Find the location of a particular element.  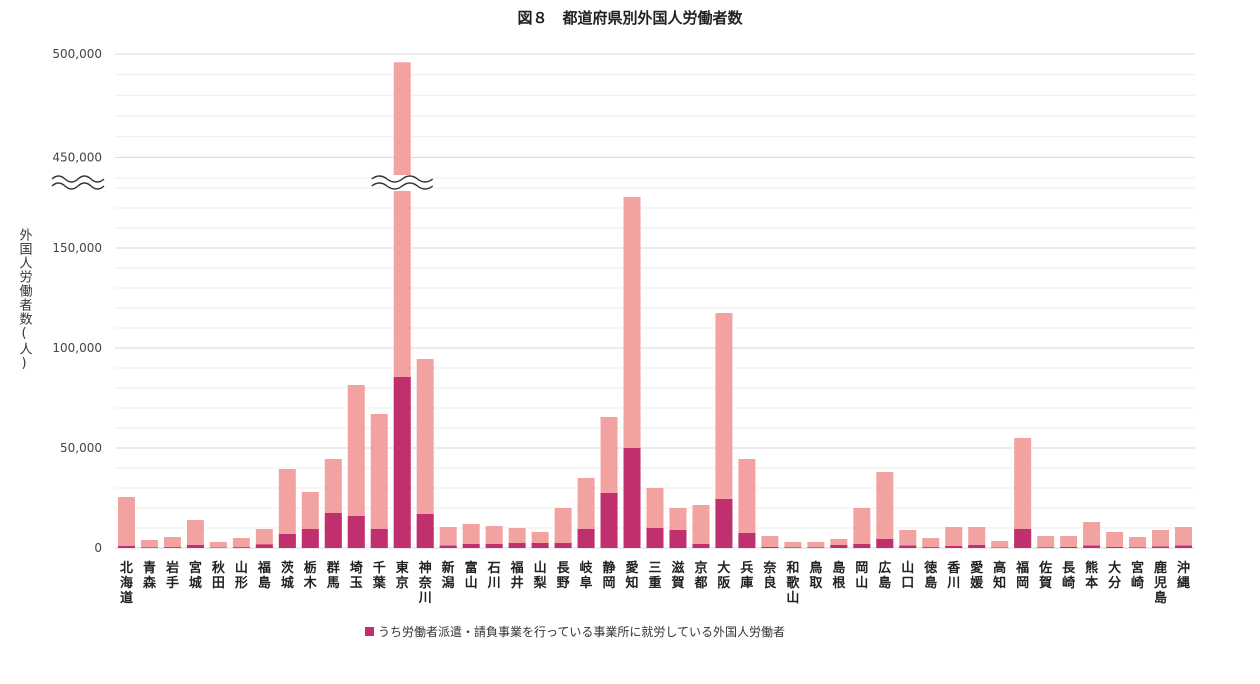

x-tick-label: 香川 is located at coordinates (953, 575).